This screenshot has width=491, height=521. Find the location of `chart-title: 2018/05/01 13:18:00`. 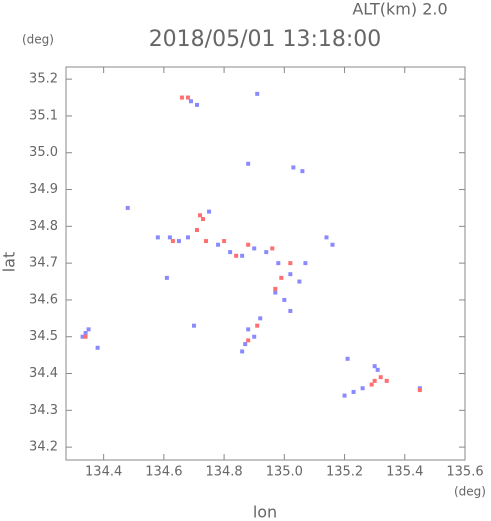

chart-title: 2018/05/01 13:18:00 is located at coordinates (265, 39).